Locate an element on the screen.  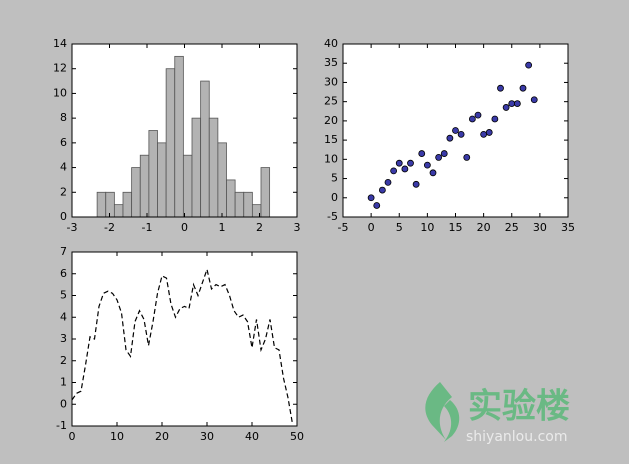
y-tick-label: 25 is located at coordinates (331, 101).